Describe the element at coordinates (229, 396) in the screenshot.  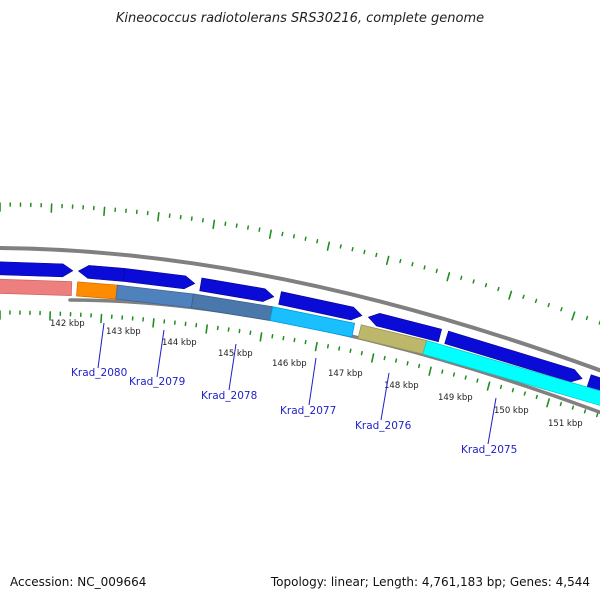
I see `gene-label-krad-2078: Krad_2078` at that location.